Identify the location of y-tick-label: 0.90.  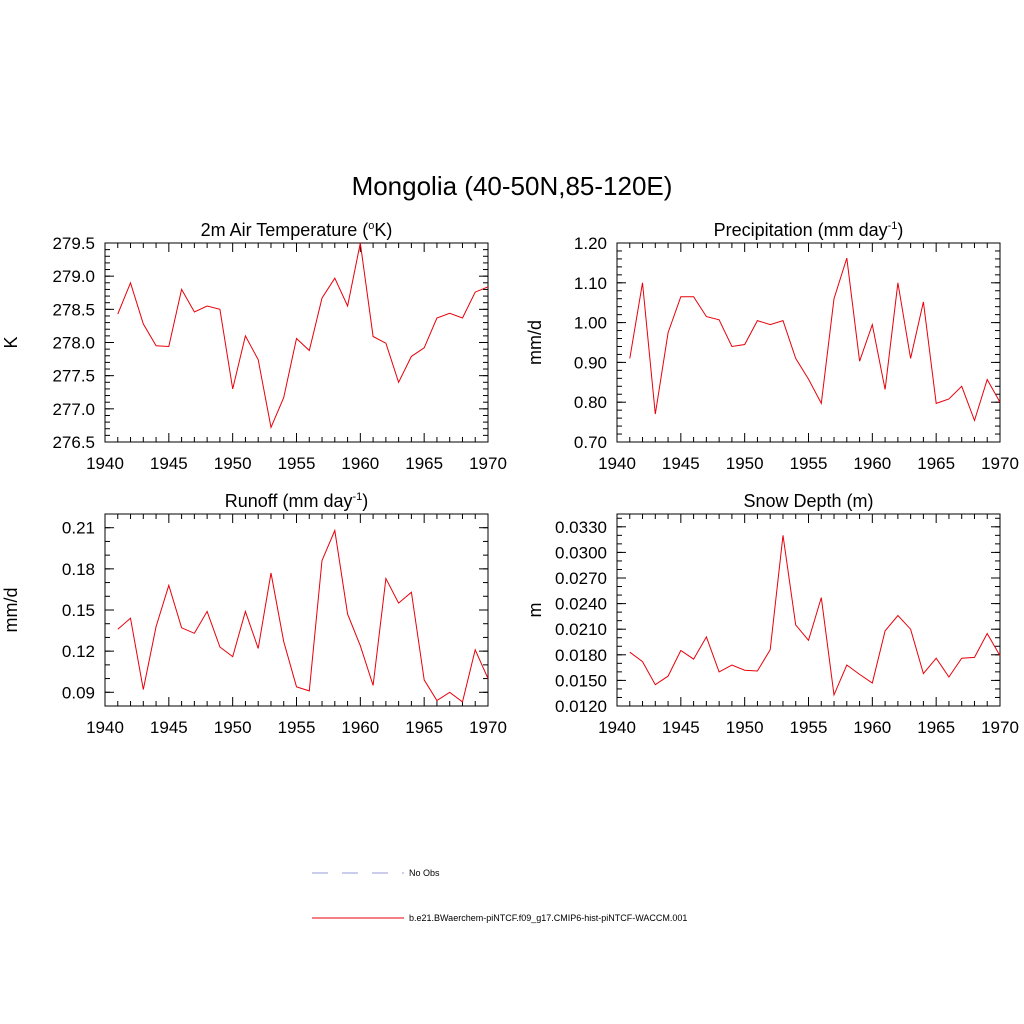
(590, 362).